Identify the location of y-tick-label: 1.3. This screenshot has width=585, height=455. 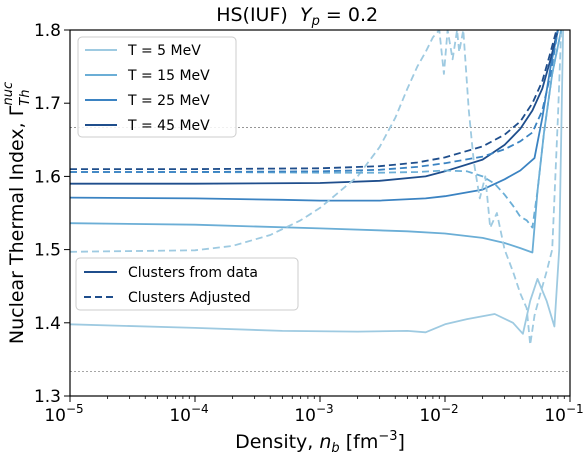
(47, 397).